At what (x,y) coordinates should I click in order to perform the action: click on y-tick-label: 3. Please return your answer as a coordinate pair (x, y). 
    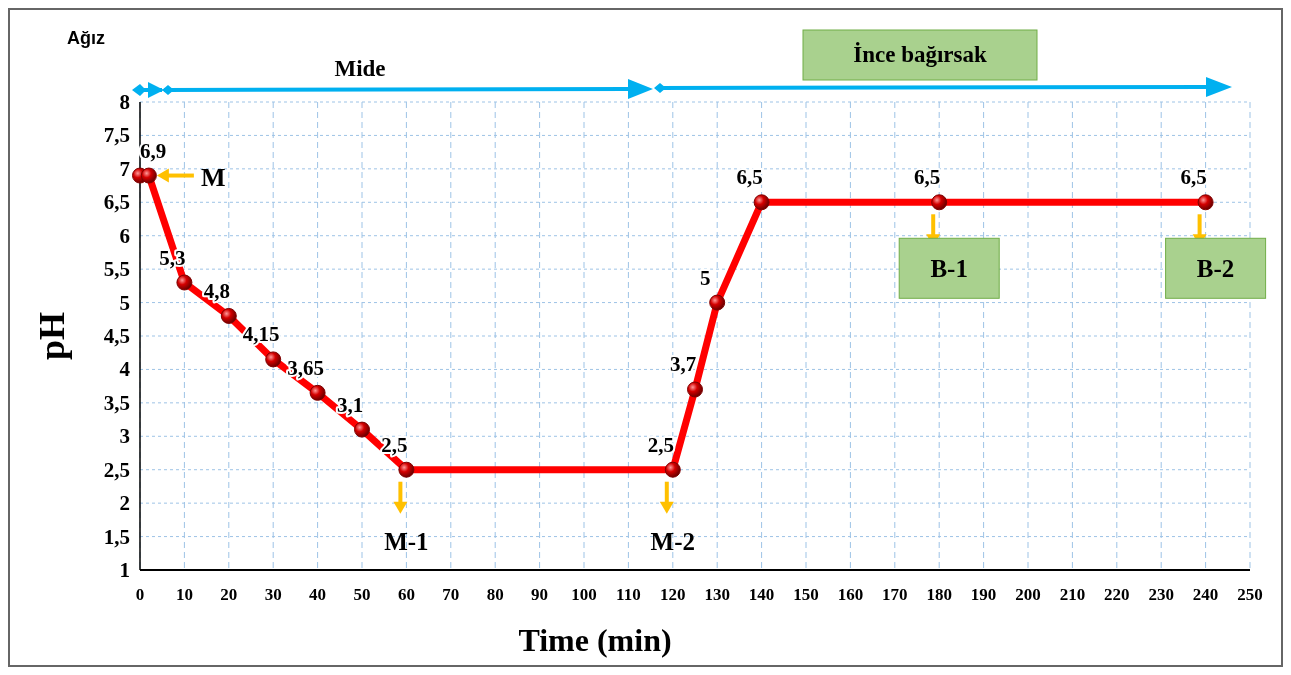
    Looking at the image, I should click on (124, 436).